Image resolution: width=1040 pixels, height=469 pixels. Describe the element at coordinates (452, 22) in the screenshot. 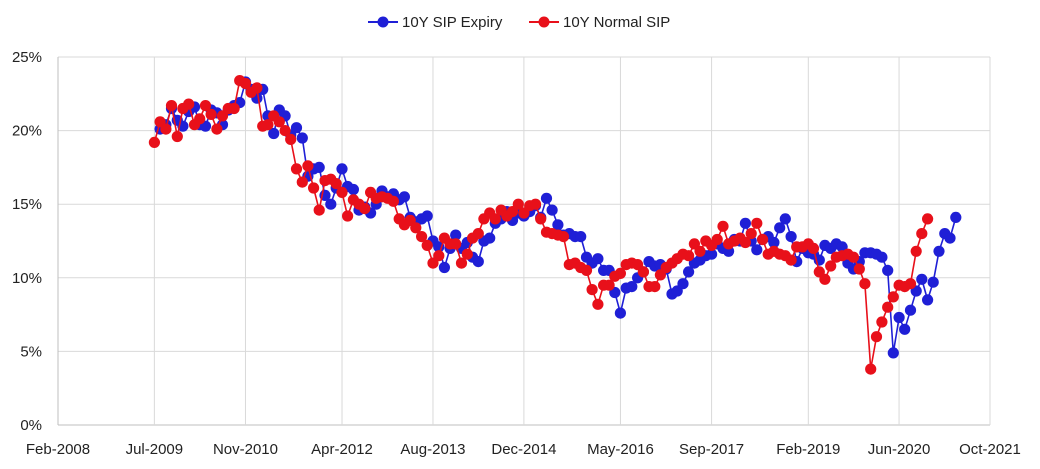

I see `legend-label-expiry: 10Y SIP Expiry` at that location.